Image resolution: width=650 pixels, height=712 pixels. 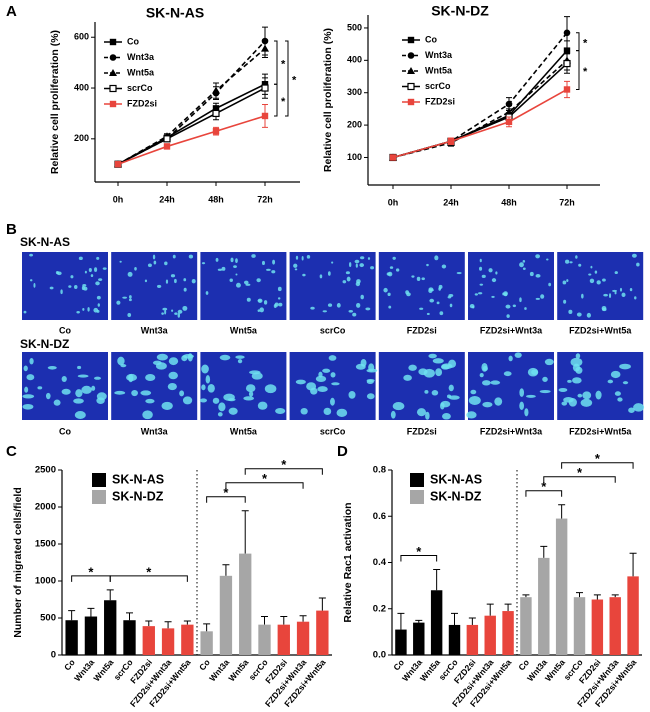 What do you see at coordinates (555, 670) in the screenshot?
I see `x-tick-label: Wnt5a` at bounding box center [555, 670].